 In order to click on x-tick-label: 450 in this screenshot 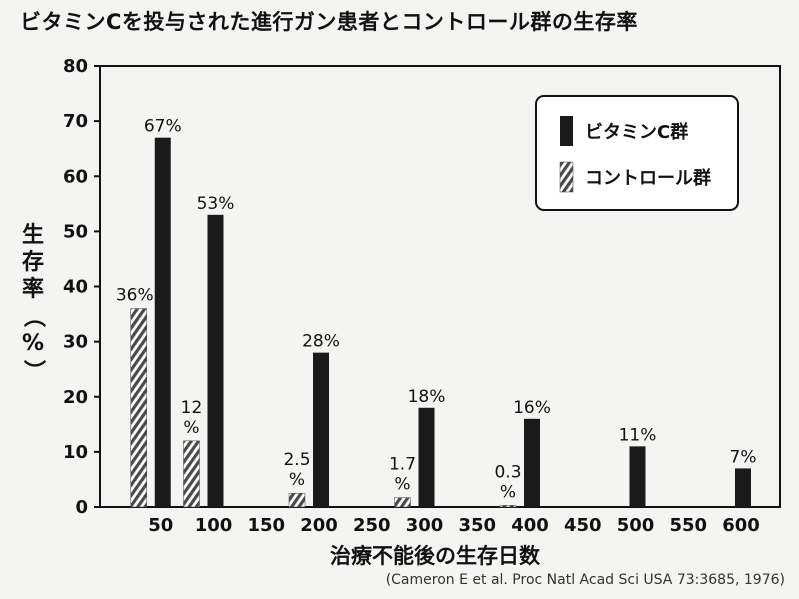, I will do `click(583, 525)`.